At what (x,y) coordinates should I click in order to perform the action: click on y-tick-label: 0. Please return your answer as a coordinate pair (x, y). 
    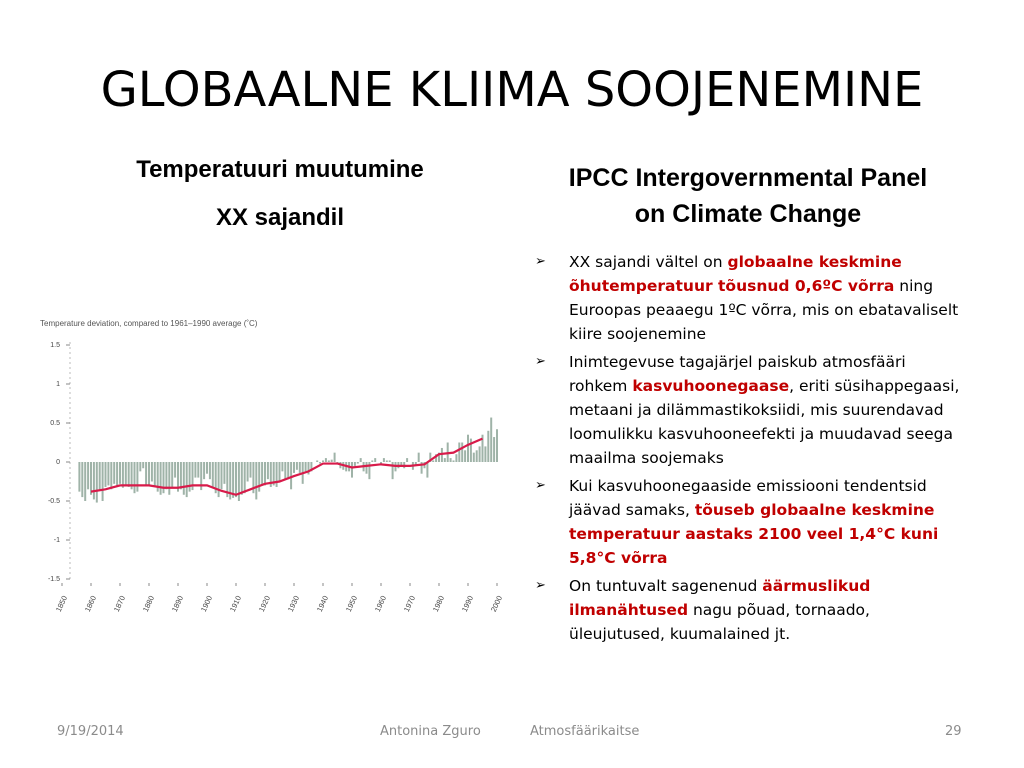
    Looking at the image, I should click on (58, 462).